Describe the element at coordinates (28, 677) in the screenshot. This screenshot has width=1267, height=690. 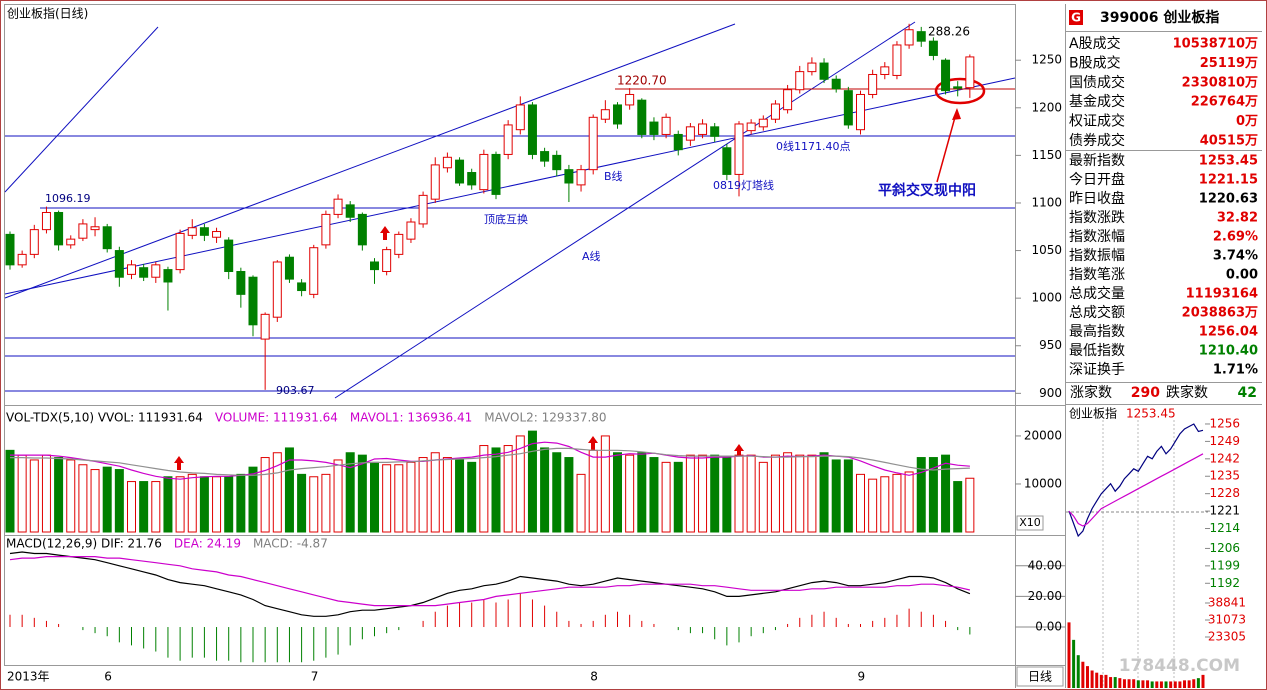
I see `x-tick-label: 2013年` at that location.